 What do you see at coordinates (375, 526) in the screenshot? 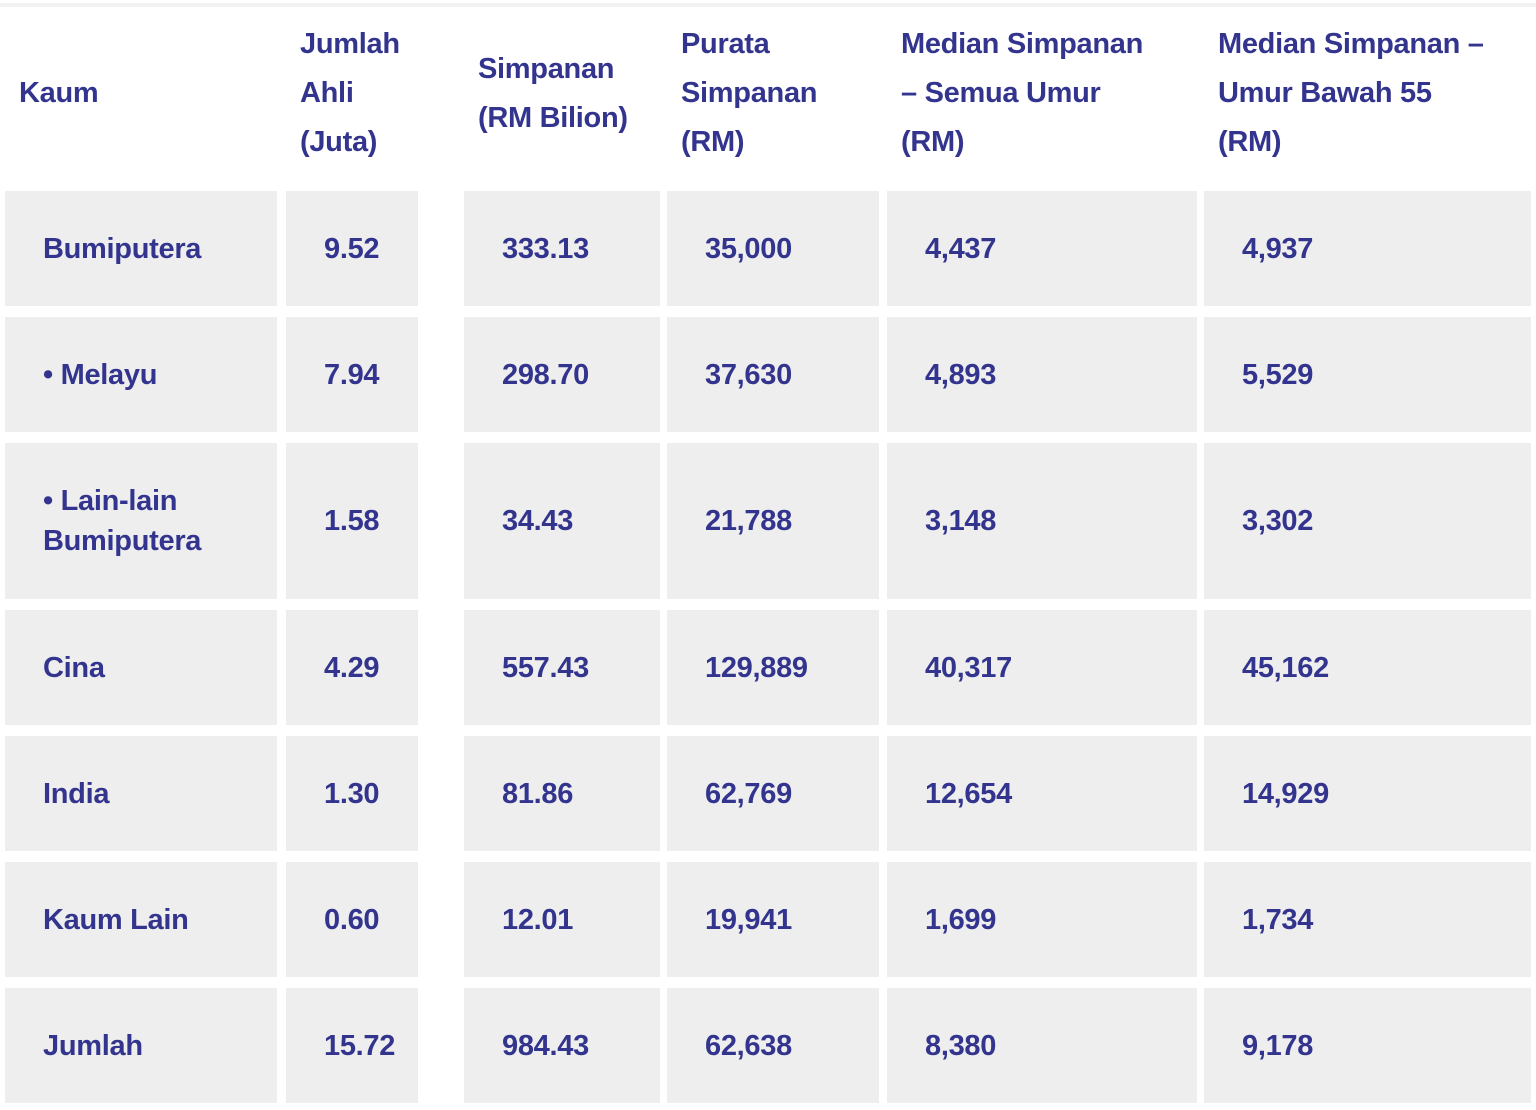
I see `value-cell: 1.58` at bounding box center [375, 526].